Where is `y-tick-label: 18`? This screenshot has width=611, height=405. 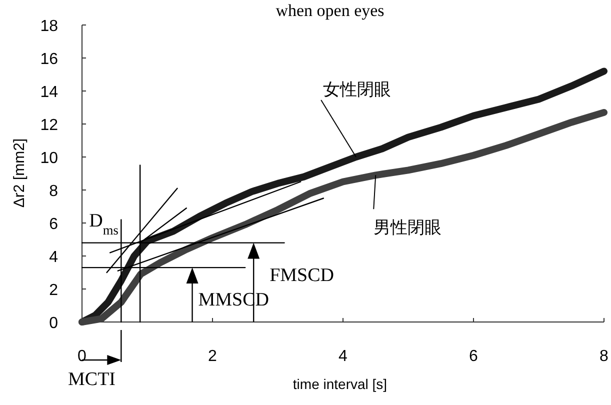
y-tick-label: 18 is located at coordinates (49, 26).